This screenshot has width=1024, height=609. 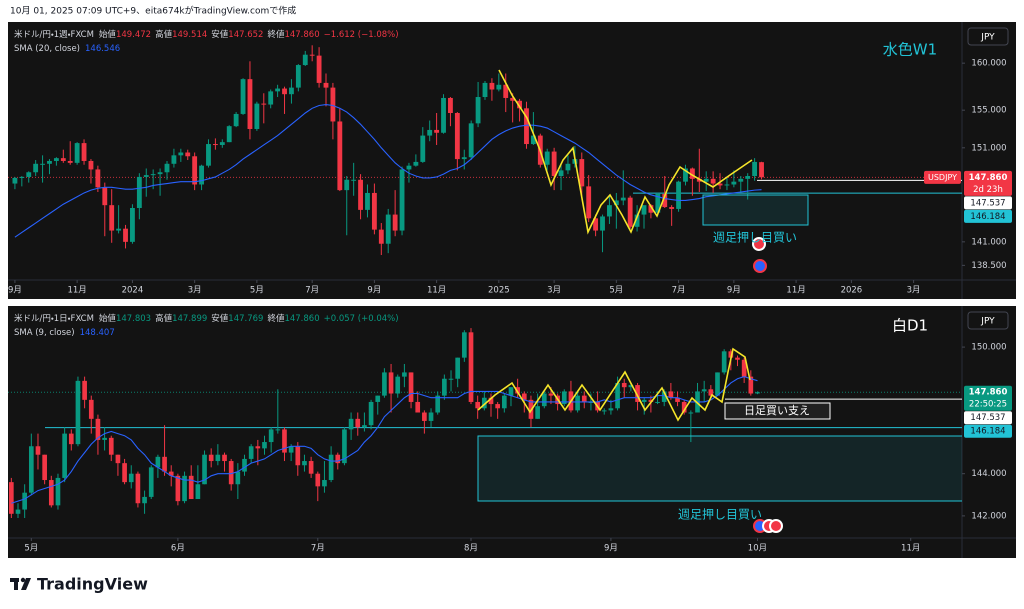 What do you see at coordinates (276, 34) in the screenshot?
I see `ohlc-name: 終値` at bounding box center [276, 34].